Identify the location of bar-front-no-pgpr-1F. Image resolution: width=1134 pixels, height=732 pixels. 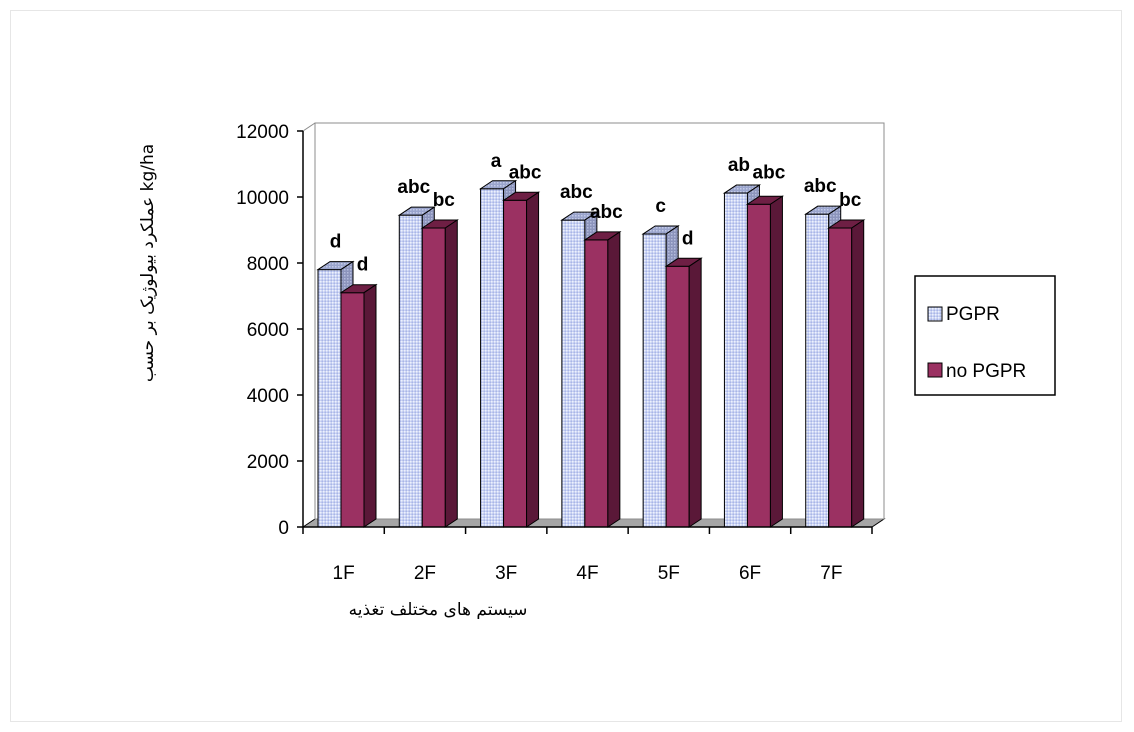
(352, 410).